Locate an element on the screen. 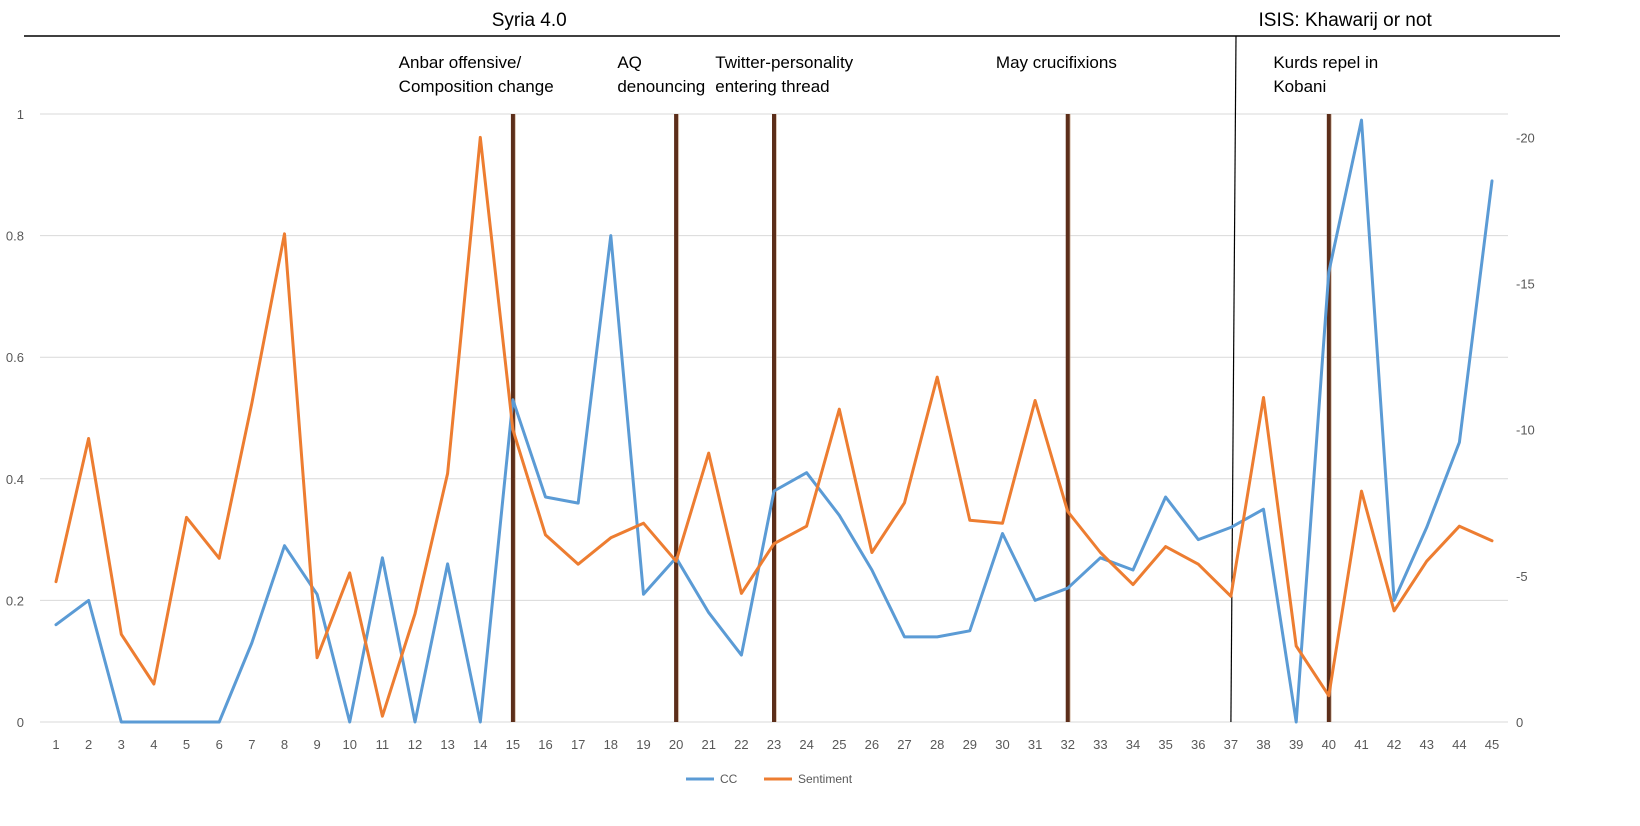 Image resolution: width=1640 pixels, height=826 pixels. x-tick-label: 24 is located at coordinates (806, 744).